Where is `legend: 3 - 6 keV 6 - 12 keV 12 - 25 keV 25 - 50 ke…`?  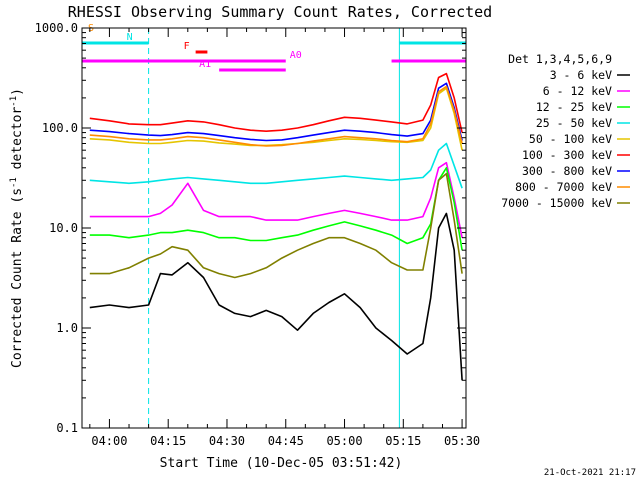
legend: 3 - 6 keV 6 - 12 keV 12 - 25 keV 25 - 50 ke… is located at coordinates (565, 139).